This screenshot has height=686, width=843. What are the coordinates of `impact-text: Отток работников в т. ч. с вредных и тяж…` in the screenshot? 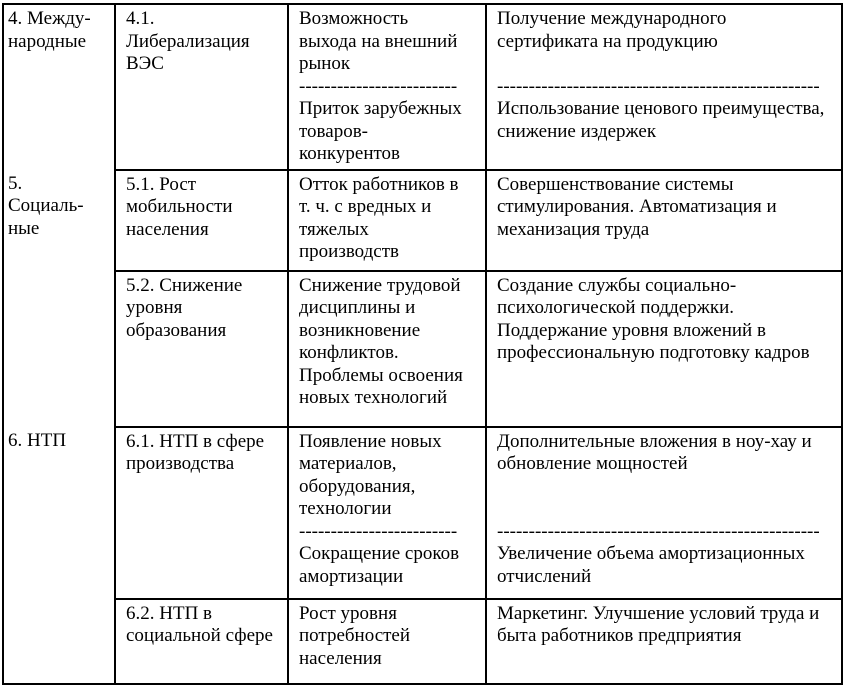 It's located at (379, 218).